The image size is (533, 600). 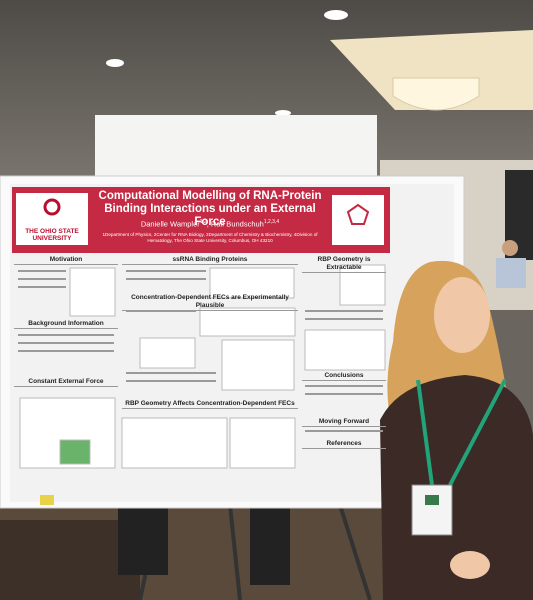 What do you see at coordinates (66, 324) in the screenshot?
I see `section-heading: Background Information` at bounding box center [66, 324].